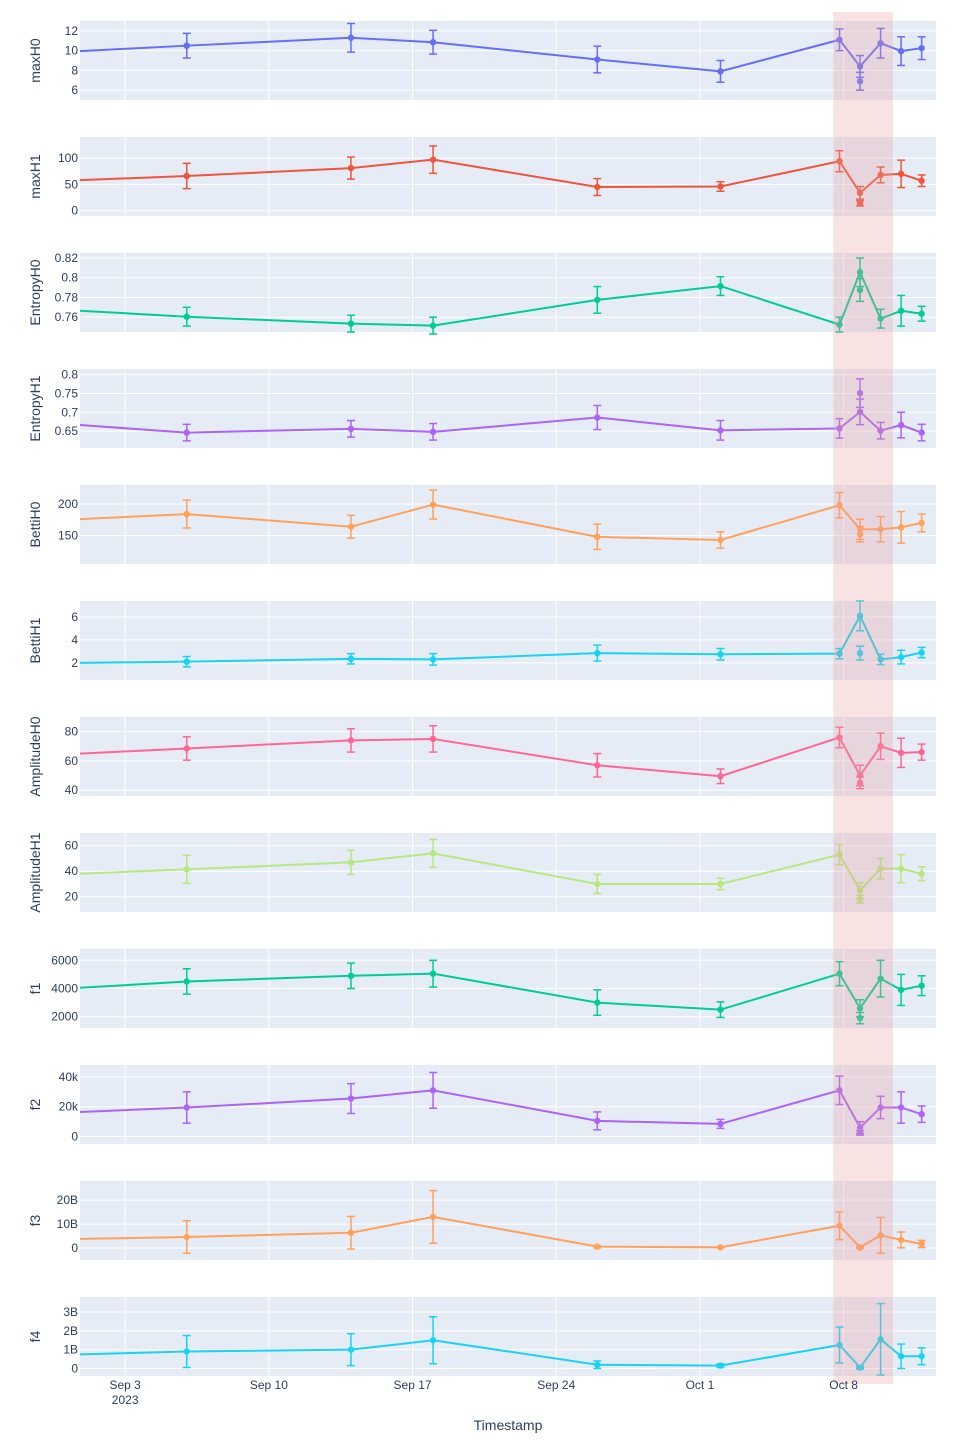 This screenshot has height=1449, width=958. What do you see at coordinates (483, 1392) in the screenshot?
I see `x-axis: Sep 3 Sep 10 Sep 17 Sep 24 Oct 1 Oct 8 2023` at bounding box center [483, 1392].